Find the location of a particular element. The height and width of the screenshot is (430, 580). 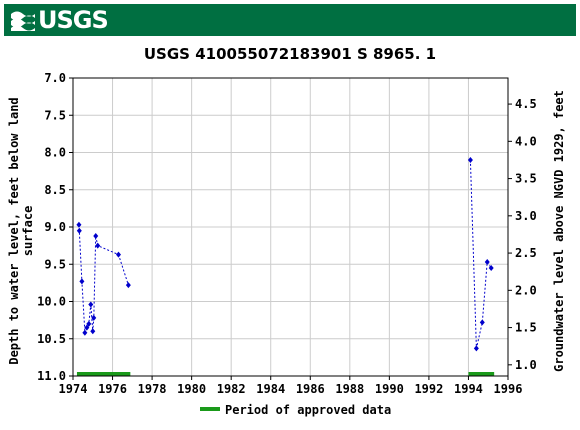

x-tick-label: 1992 is located at coordinates (428, 389).